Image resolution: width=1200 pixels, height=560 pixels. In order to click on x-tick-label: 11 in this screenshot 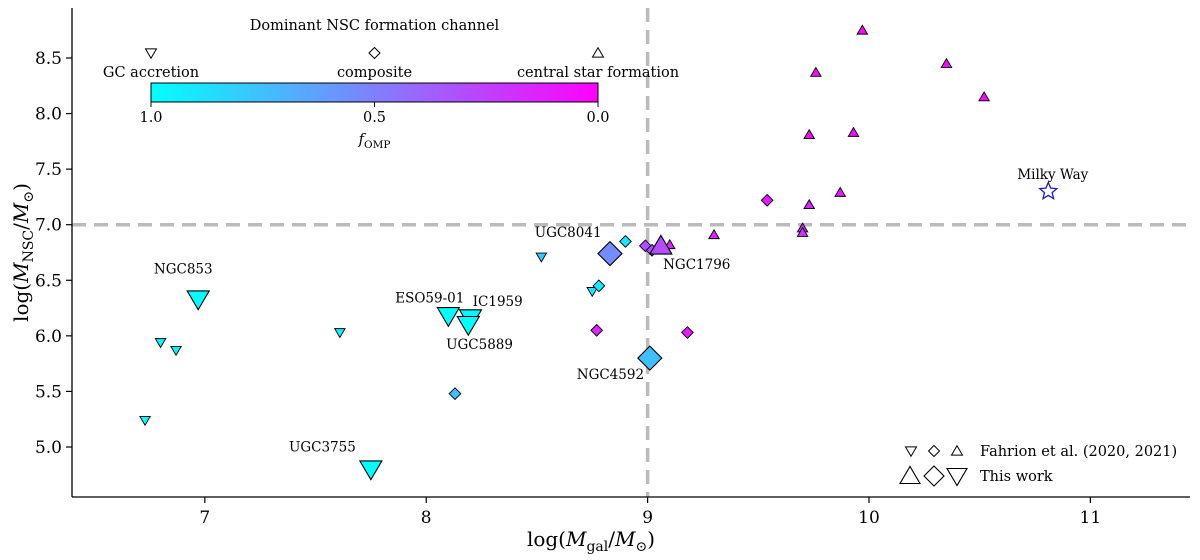, I will do `click(1091, 518)`.